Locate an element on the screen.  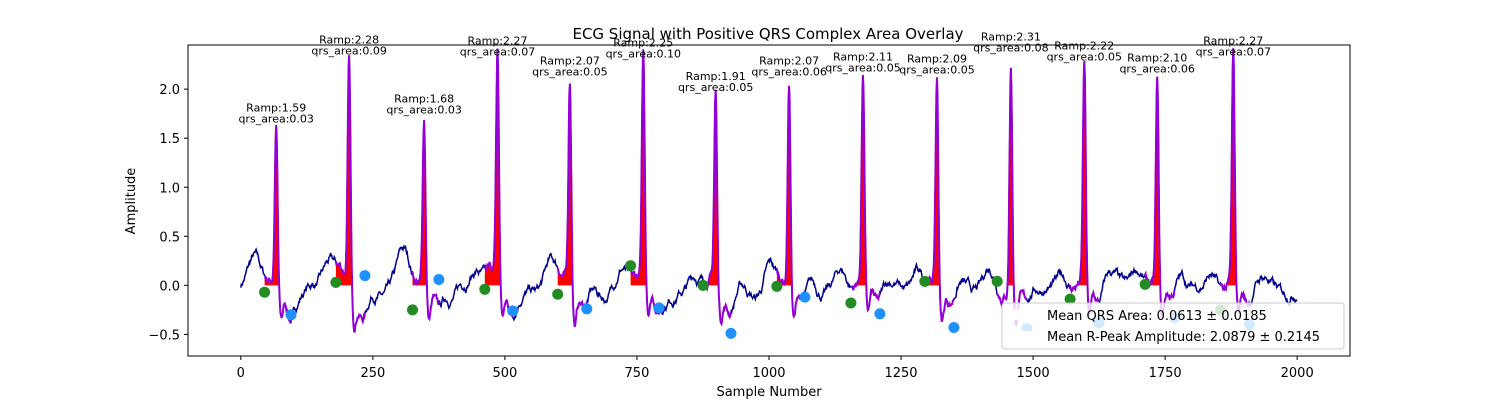
ramp-label: Ramp:2.25 is located at coordinates (643, 43).